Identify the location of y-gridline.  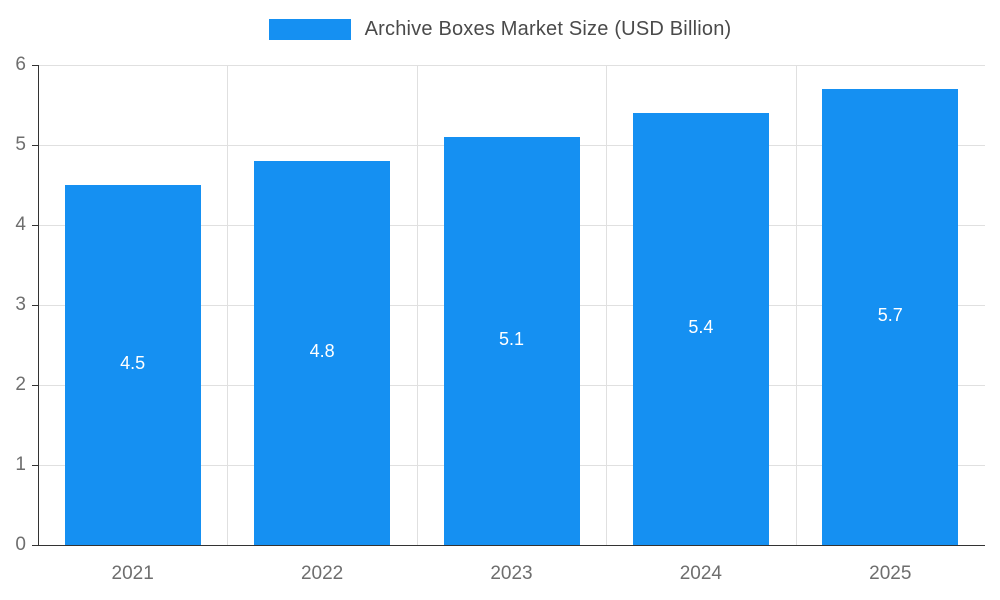
(511, 65).